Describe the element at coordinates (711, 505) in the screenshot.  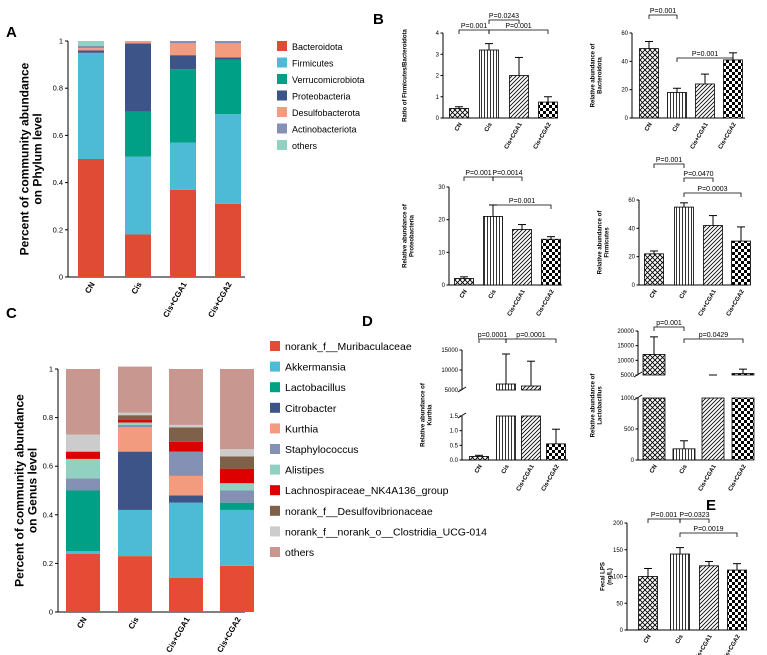
I see `panel-label: E` at that location.